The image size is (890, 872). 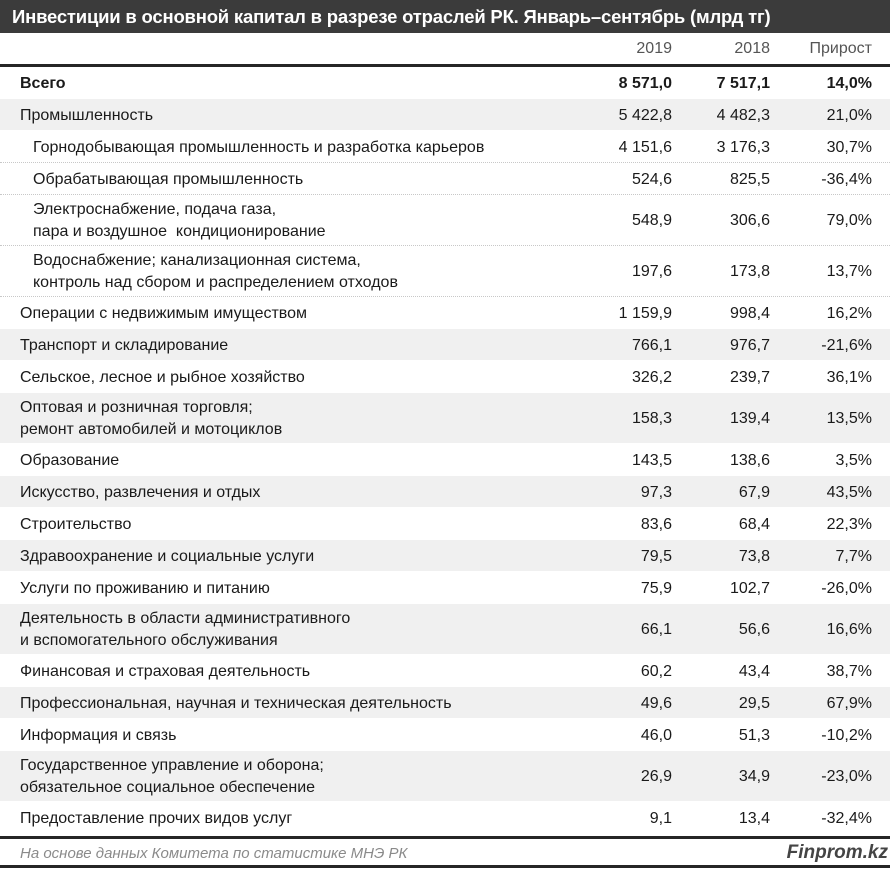 What do you see at coordinates (656, 703) in the screenshot?
I see `value-2019: 49,6` at bounding box center [656, 703].